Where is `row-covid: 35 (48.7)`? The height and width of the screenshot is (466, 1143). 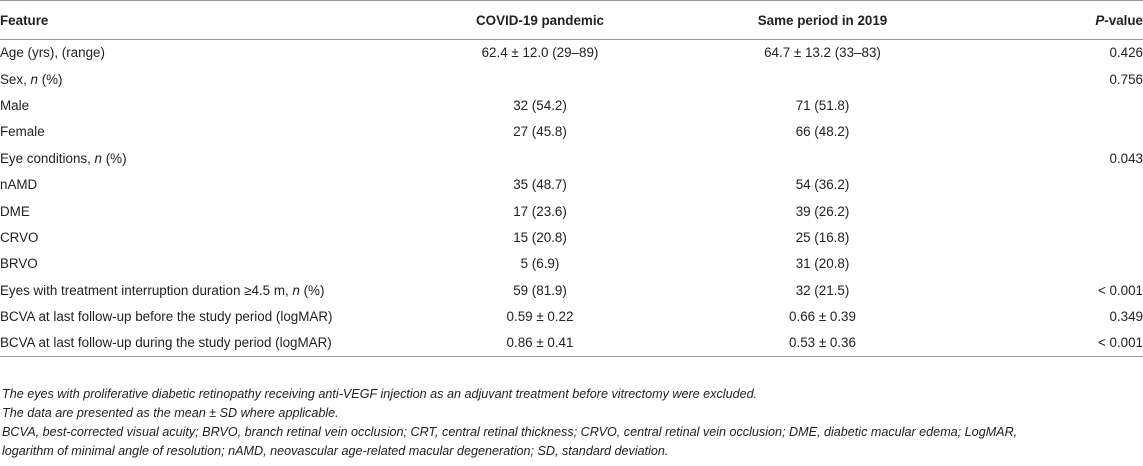
row-covid: 35 (48.7) is located at coordinates (540, 185).